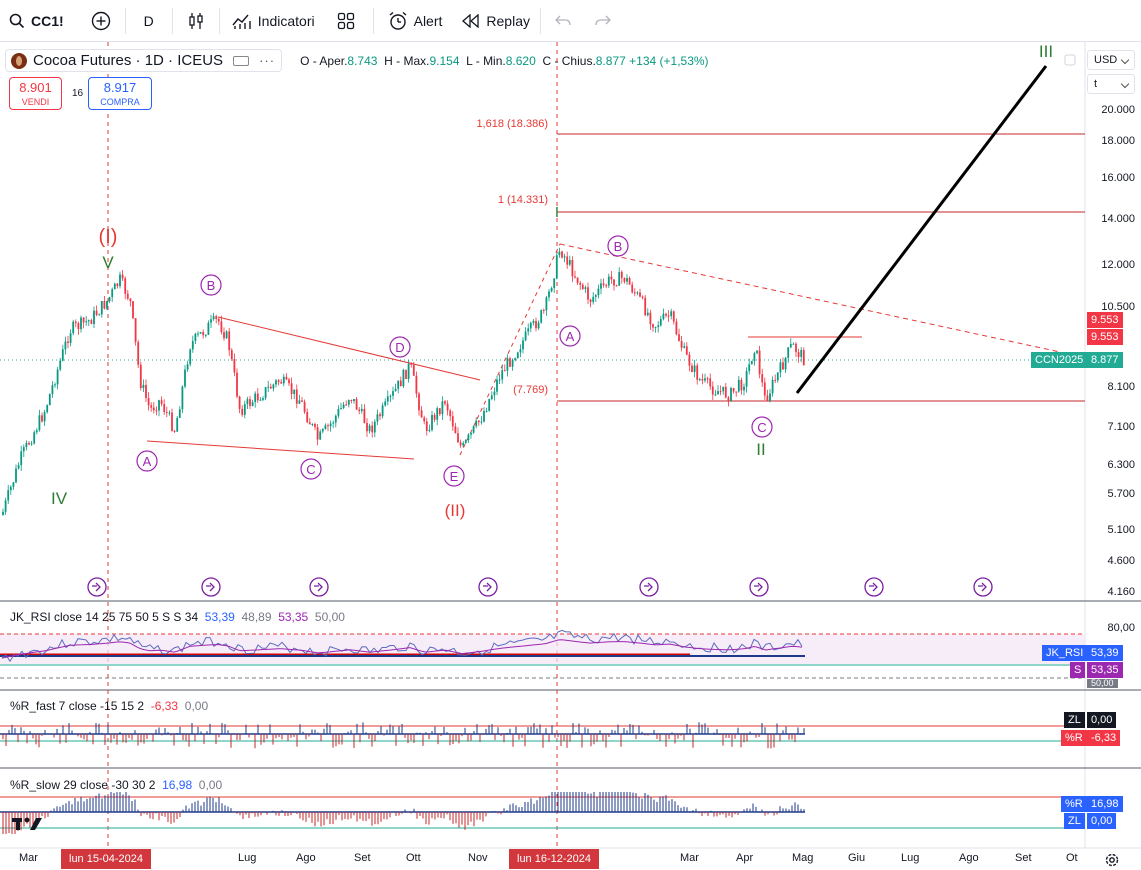  Describe the element at coordinates (1118, 141) in the screenshot. I see `price-tick: 18.000` at that location.